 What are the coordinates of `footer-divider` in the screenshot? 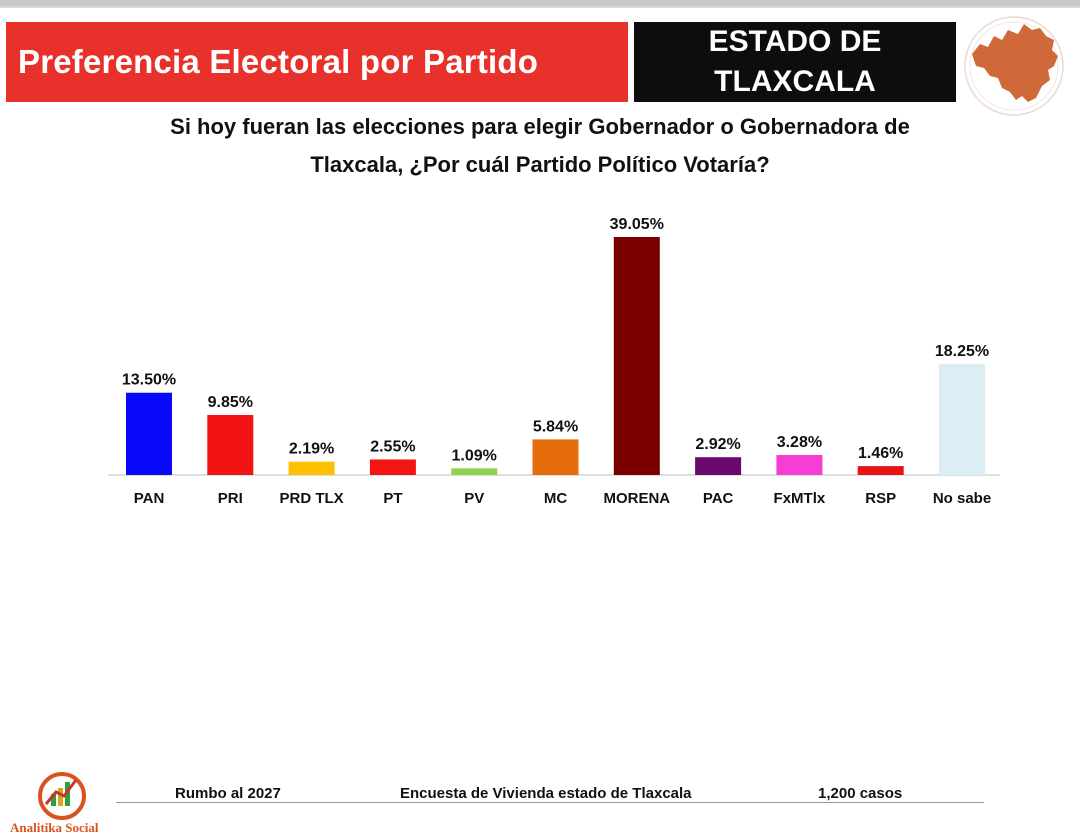 It's located at (550, 802).